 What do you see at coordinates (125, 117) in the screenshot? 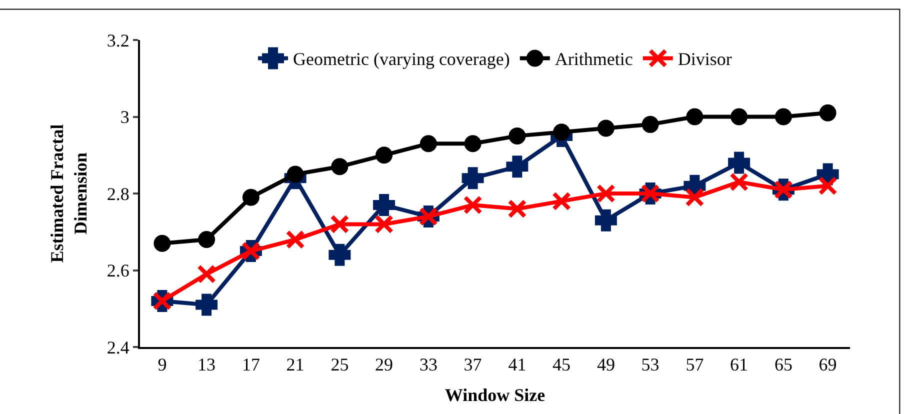
I see `y-tick-label: 3` at bounding box center [125, 117].